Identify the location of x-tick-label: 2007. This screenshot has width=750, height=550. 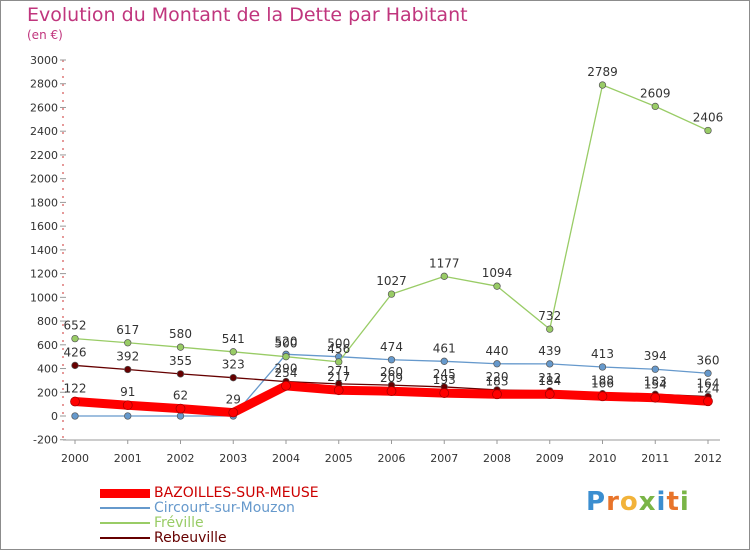
(444, 458).